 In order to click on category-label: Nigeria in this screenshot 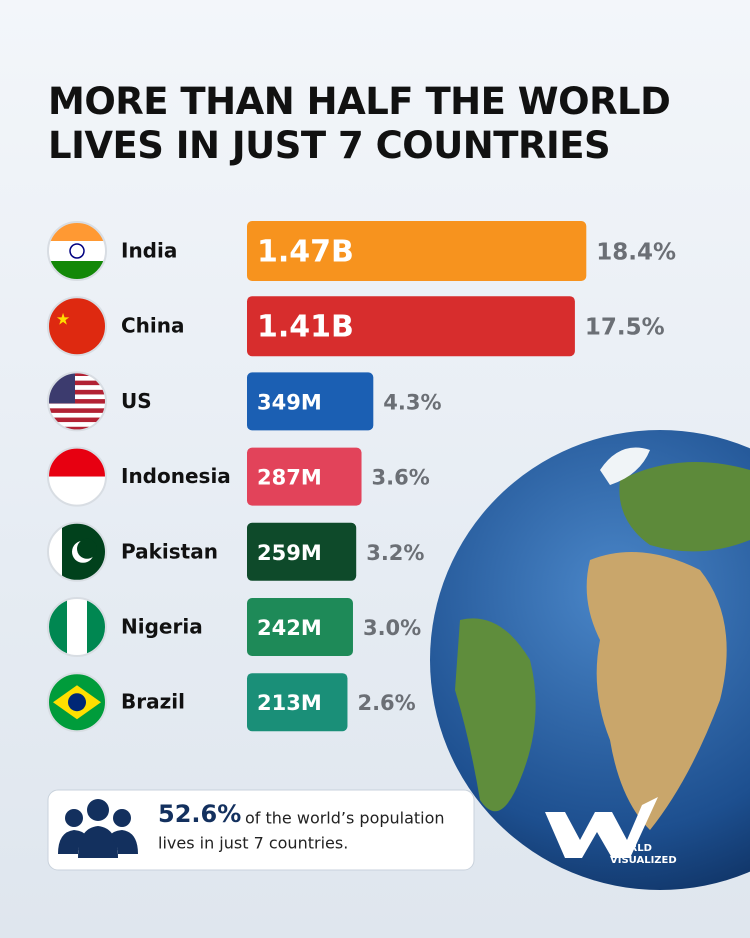, I will do `click(162, 627)`.